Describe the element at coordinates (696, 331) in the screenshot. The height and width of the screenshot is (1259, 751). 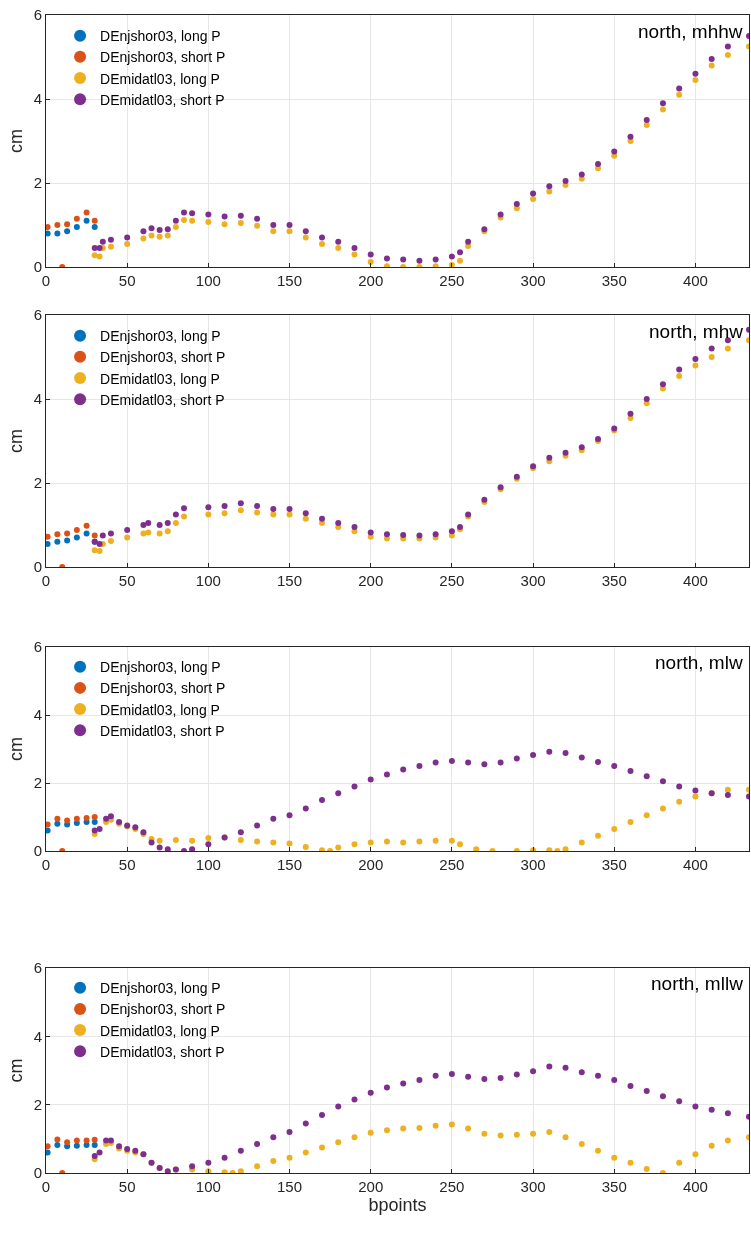
I see `chart-title: north, mhw` at that location.